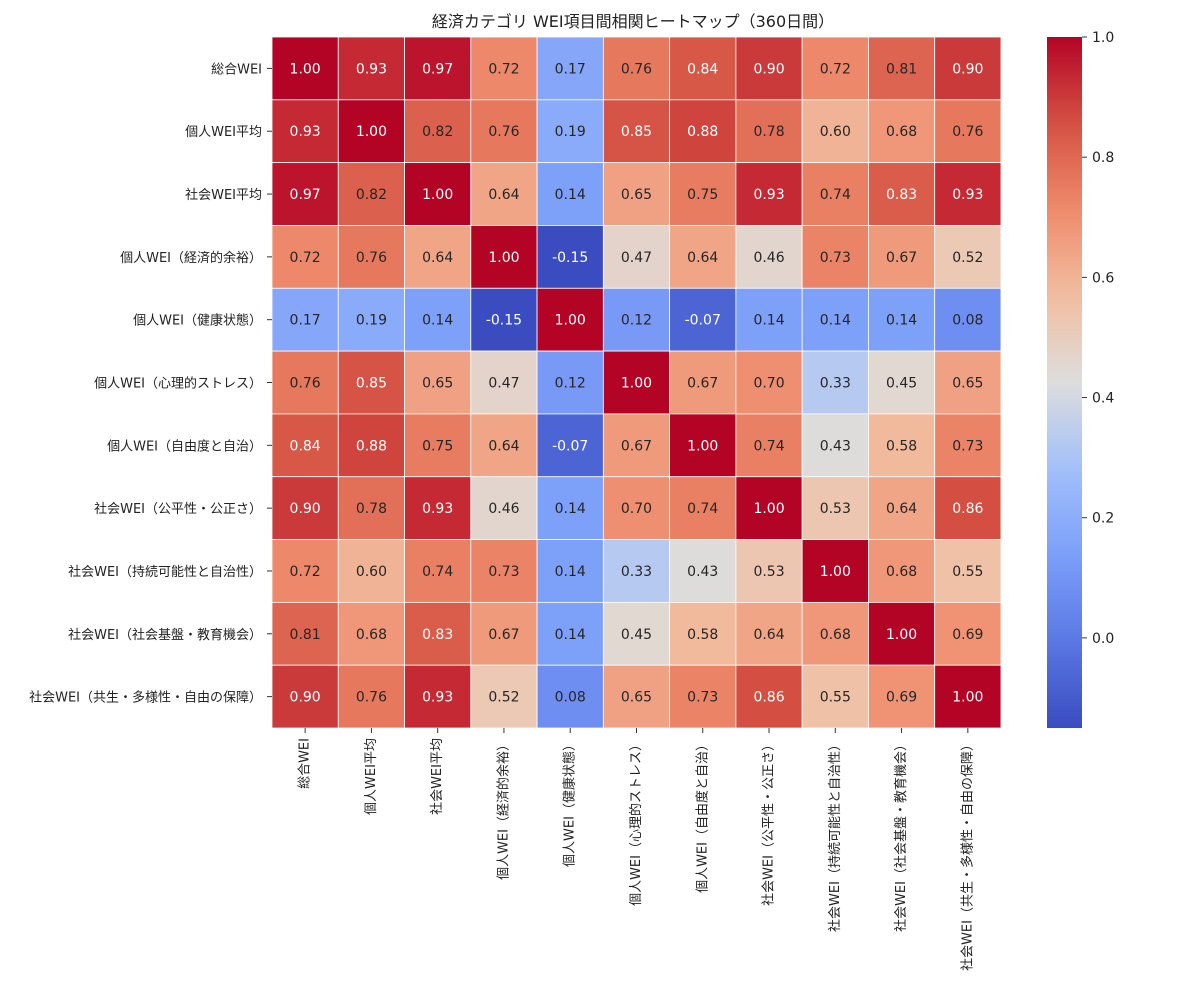  I want to click on cell-value-label: 0.74, so click(768, 446).